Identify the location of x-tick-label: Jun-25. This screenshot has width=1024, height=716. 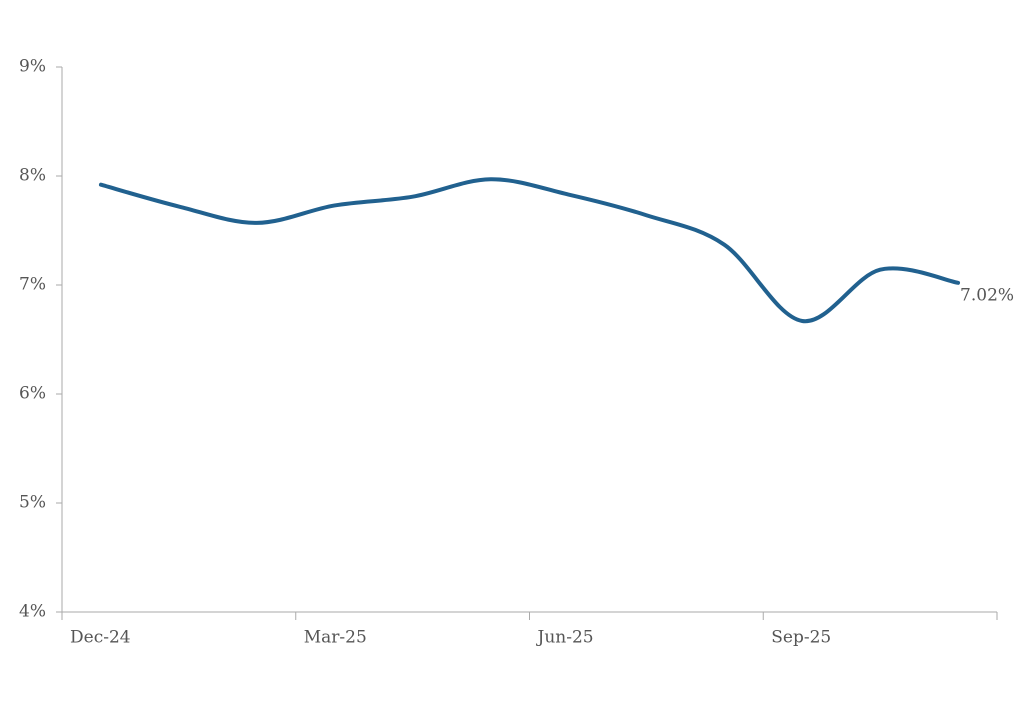
(565, 638).